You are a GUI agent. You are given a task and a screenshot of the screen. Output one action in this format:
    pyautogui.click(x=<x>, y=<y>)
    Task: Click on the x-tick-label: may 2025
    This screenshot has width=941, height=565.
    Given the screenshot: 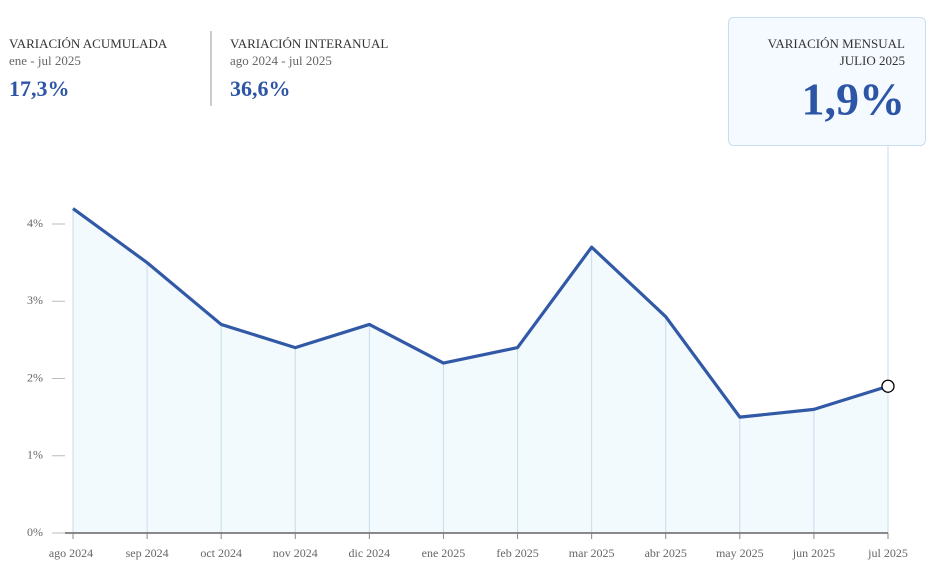 What is the action you would take?
    pyautogui.click(x=740, y=553)
    